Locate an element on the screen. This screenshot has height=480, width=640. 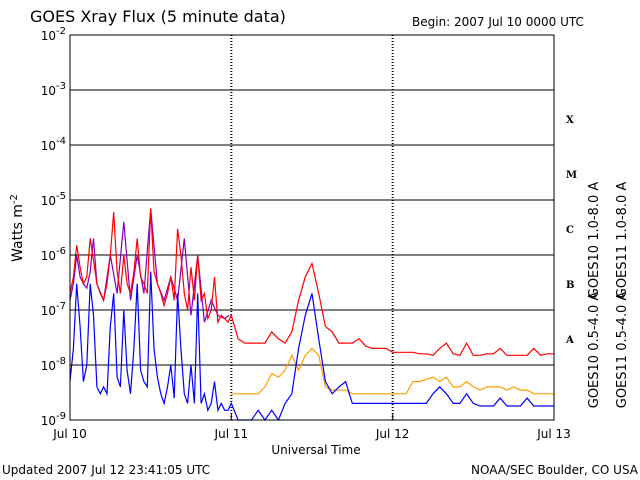
legend-goes11-long: GOES11 1.0-8.0 A is located at coordinates (622, 240).